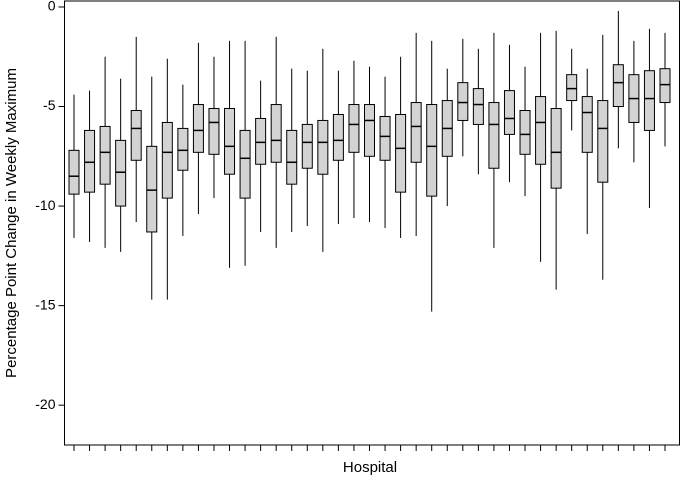  Describe the element at coordinates (45, 404) in the screenshot. I see `y-tick-label: -20` at that location.